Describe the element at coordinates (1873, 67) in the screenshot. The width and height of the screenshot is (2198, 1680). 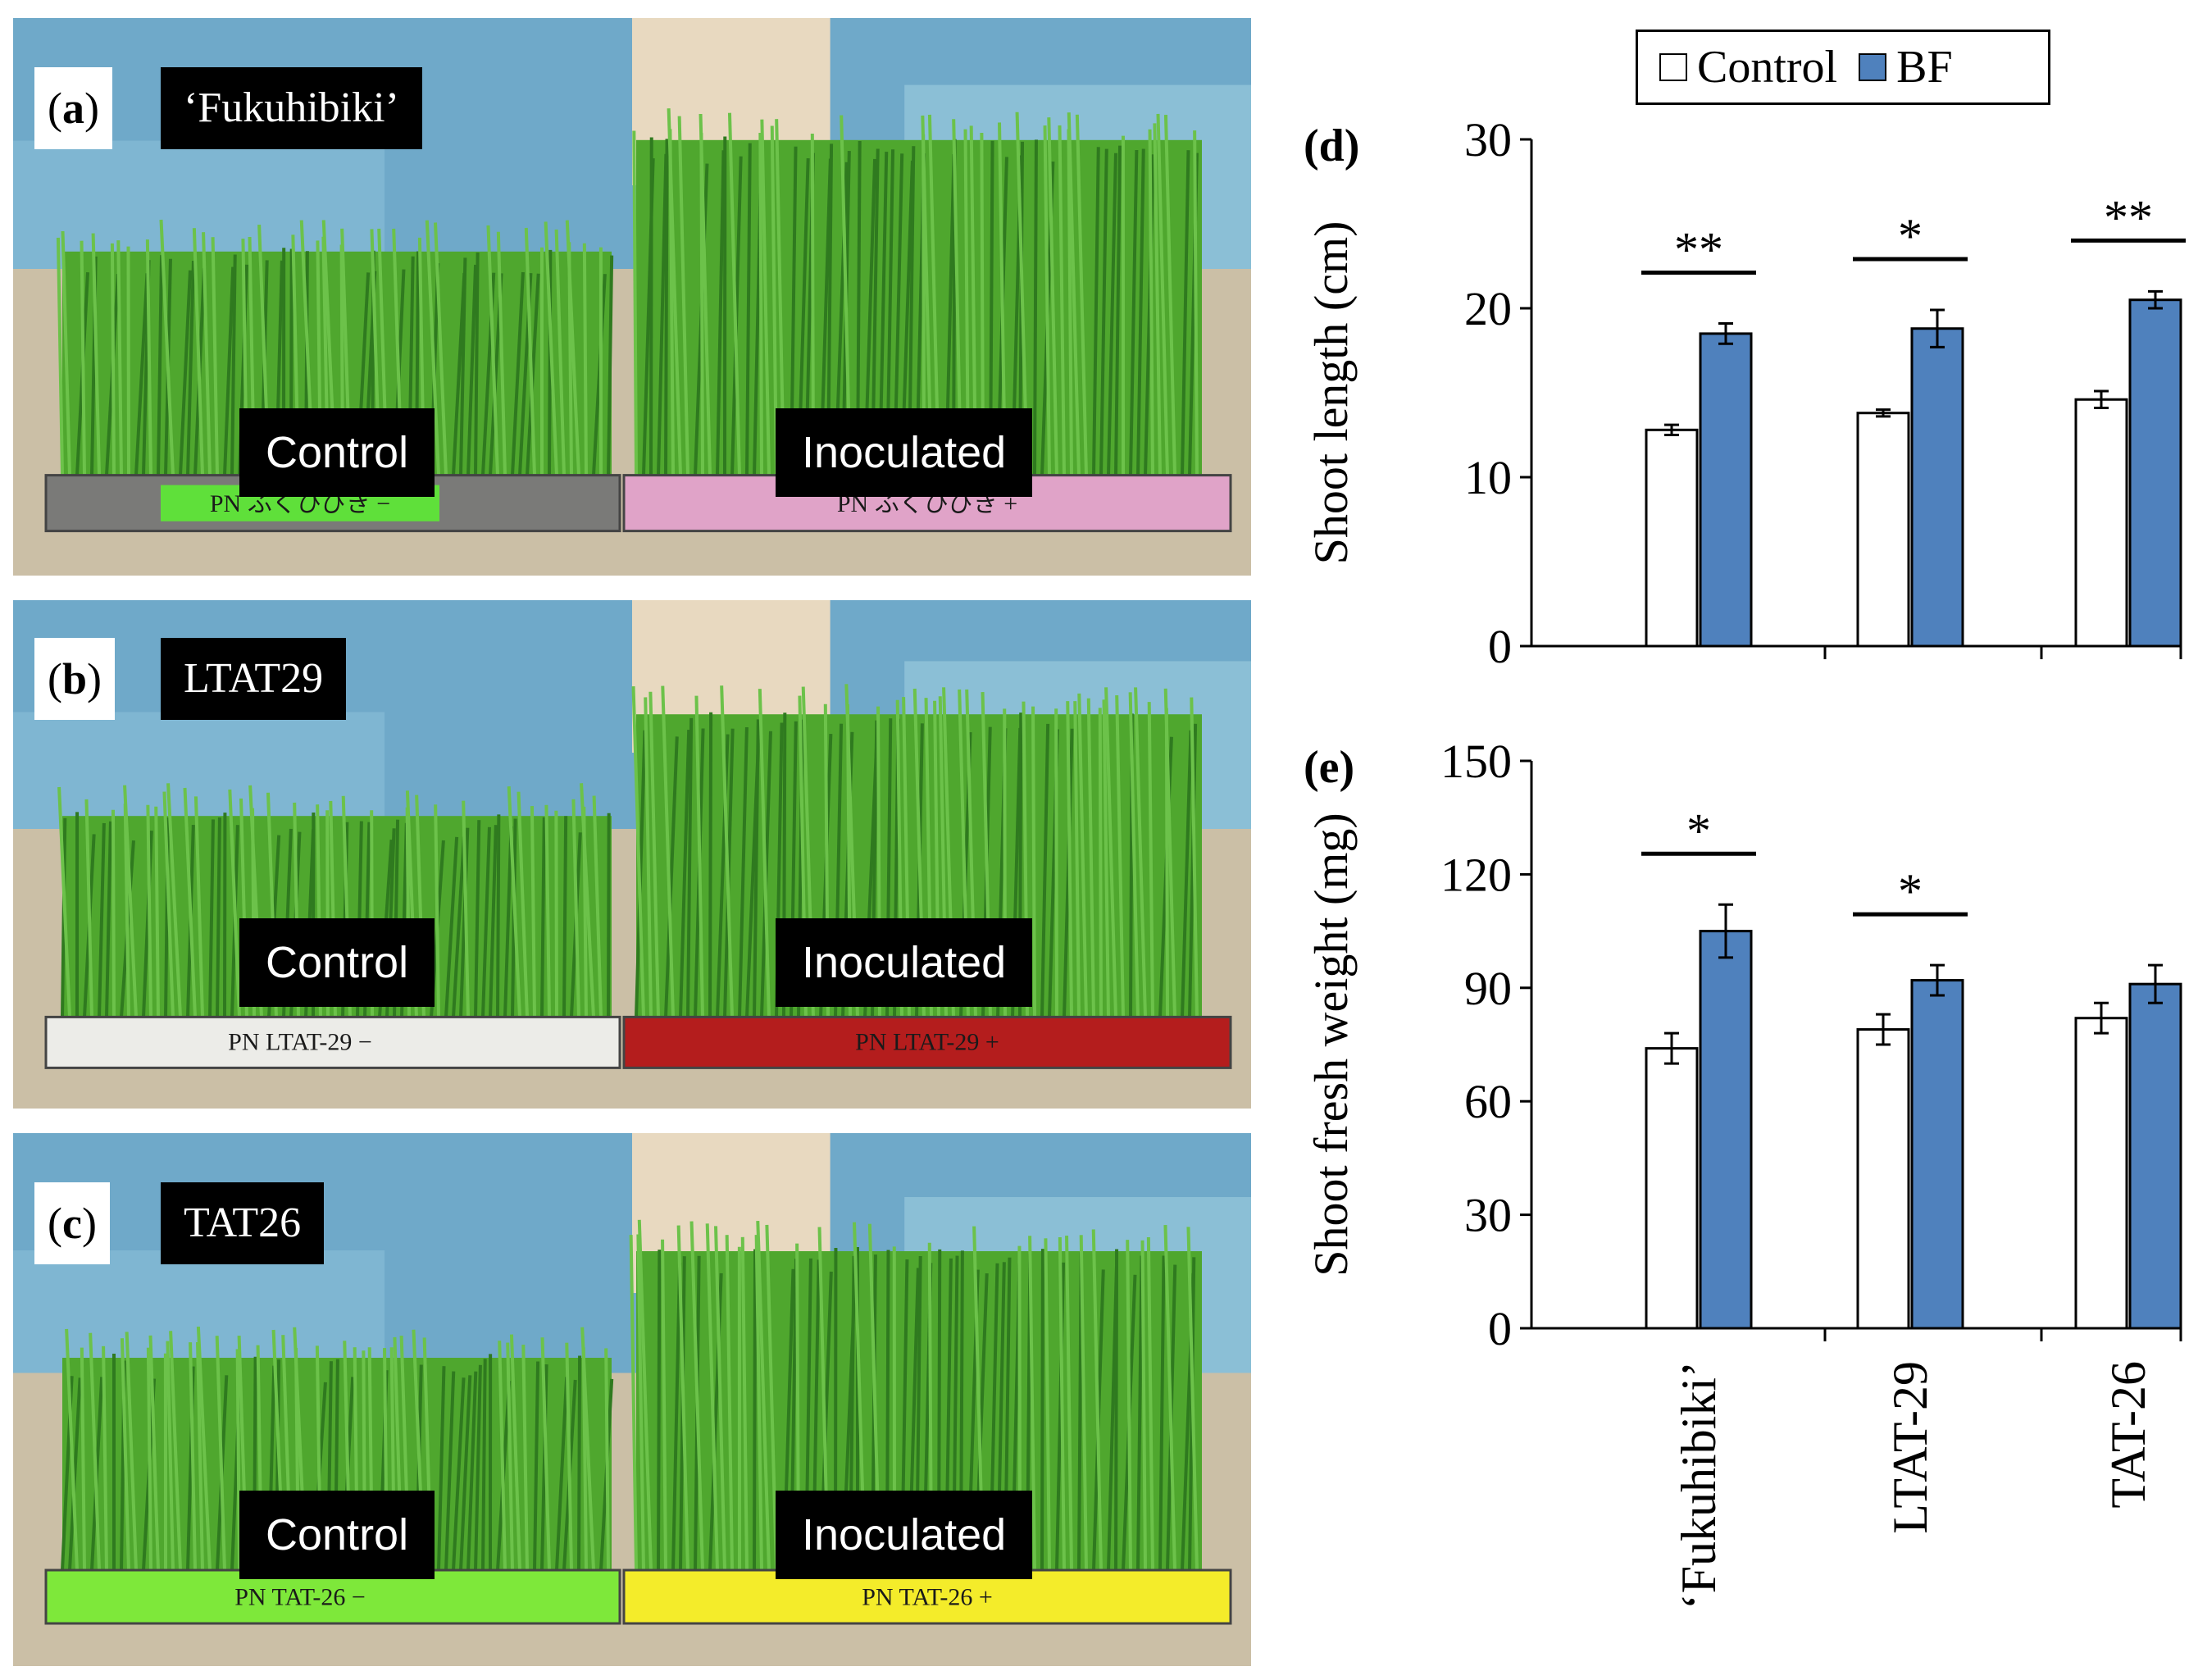
I see `legend-swatch-bf` at that location.